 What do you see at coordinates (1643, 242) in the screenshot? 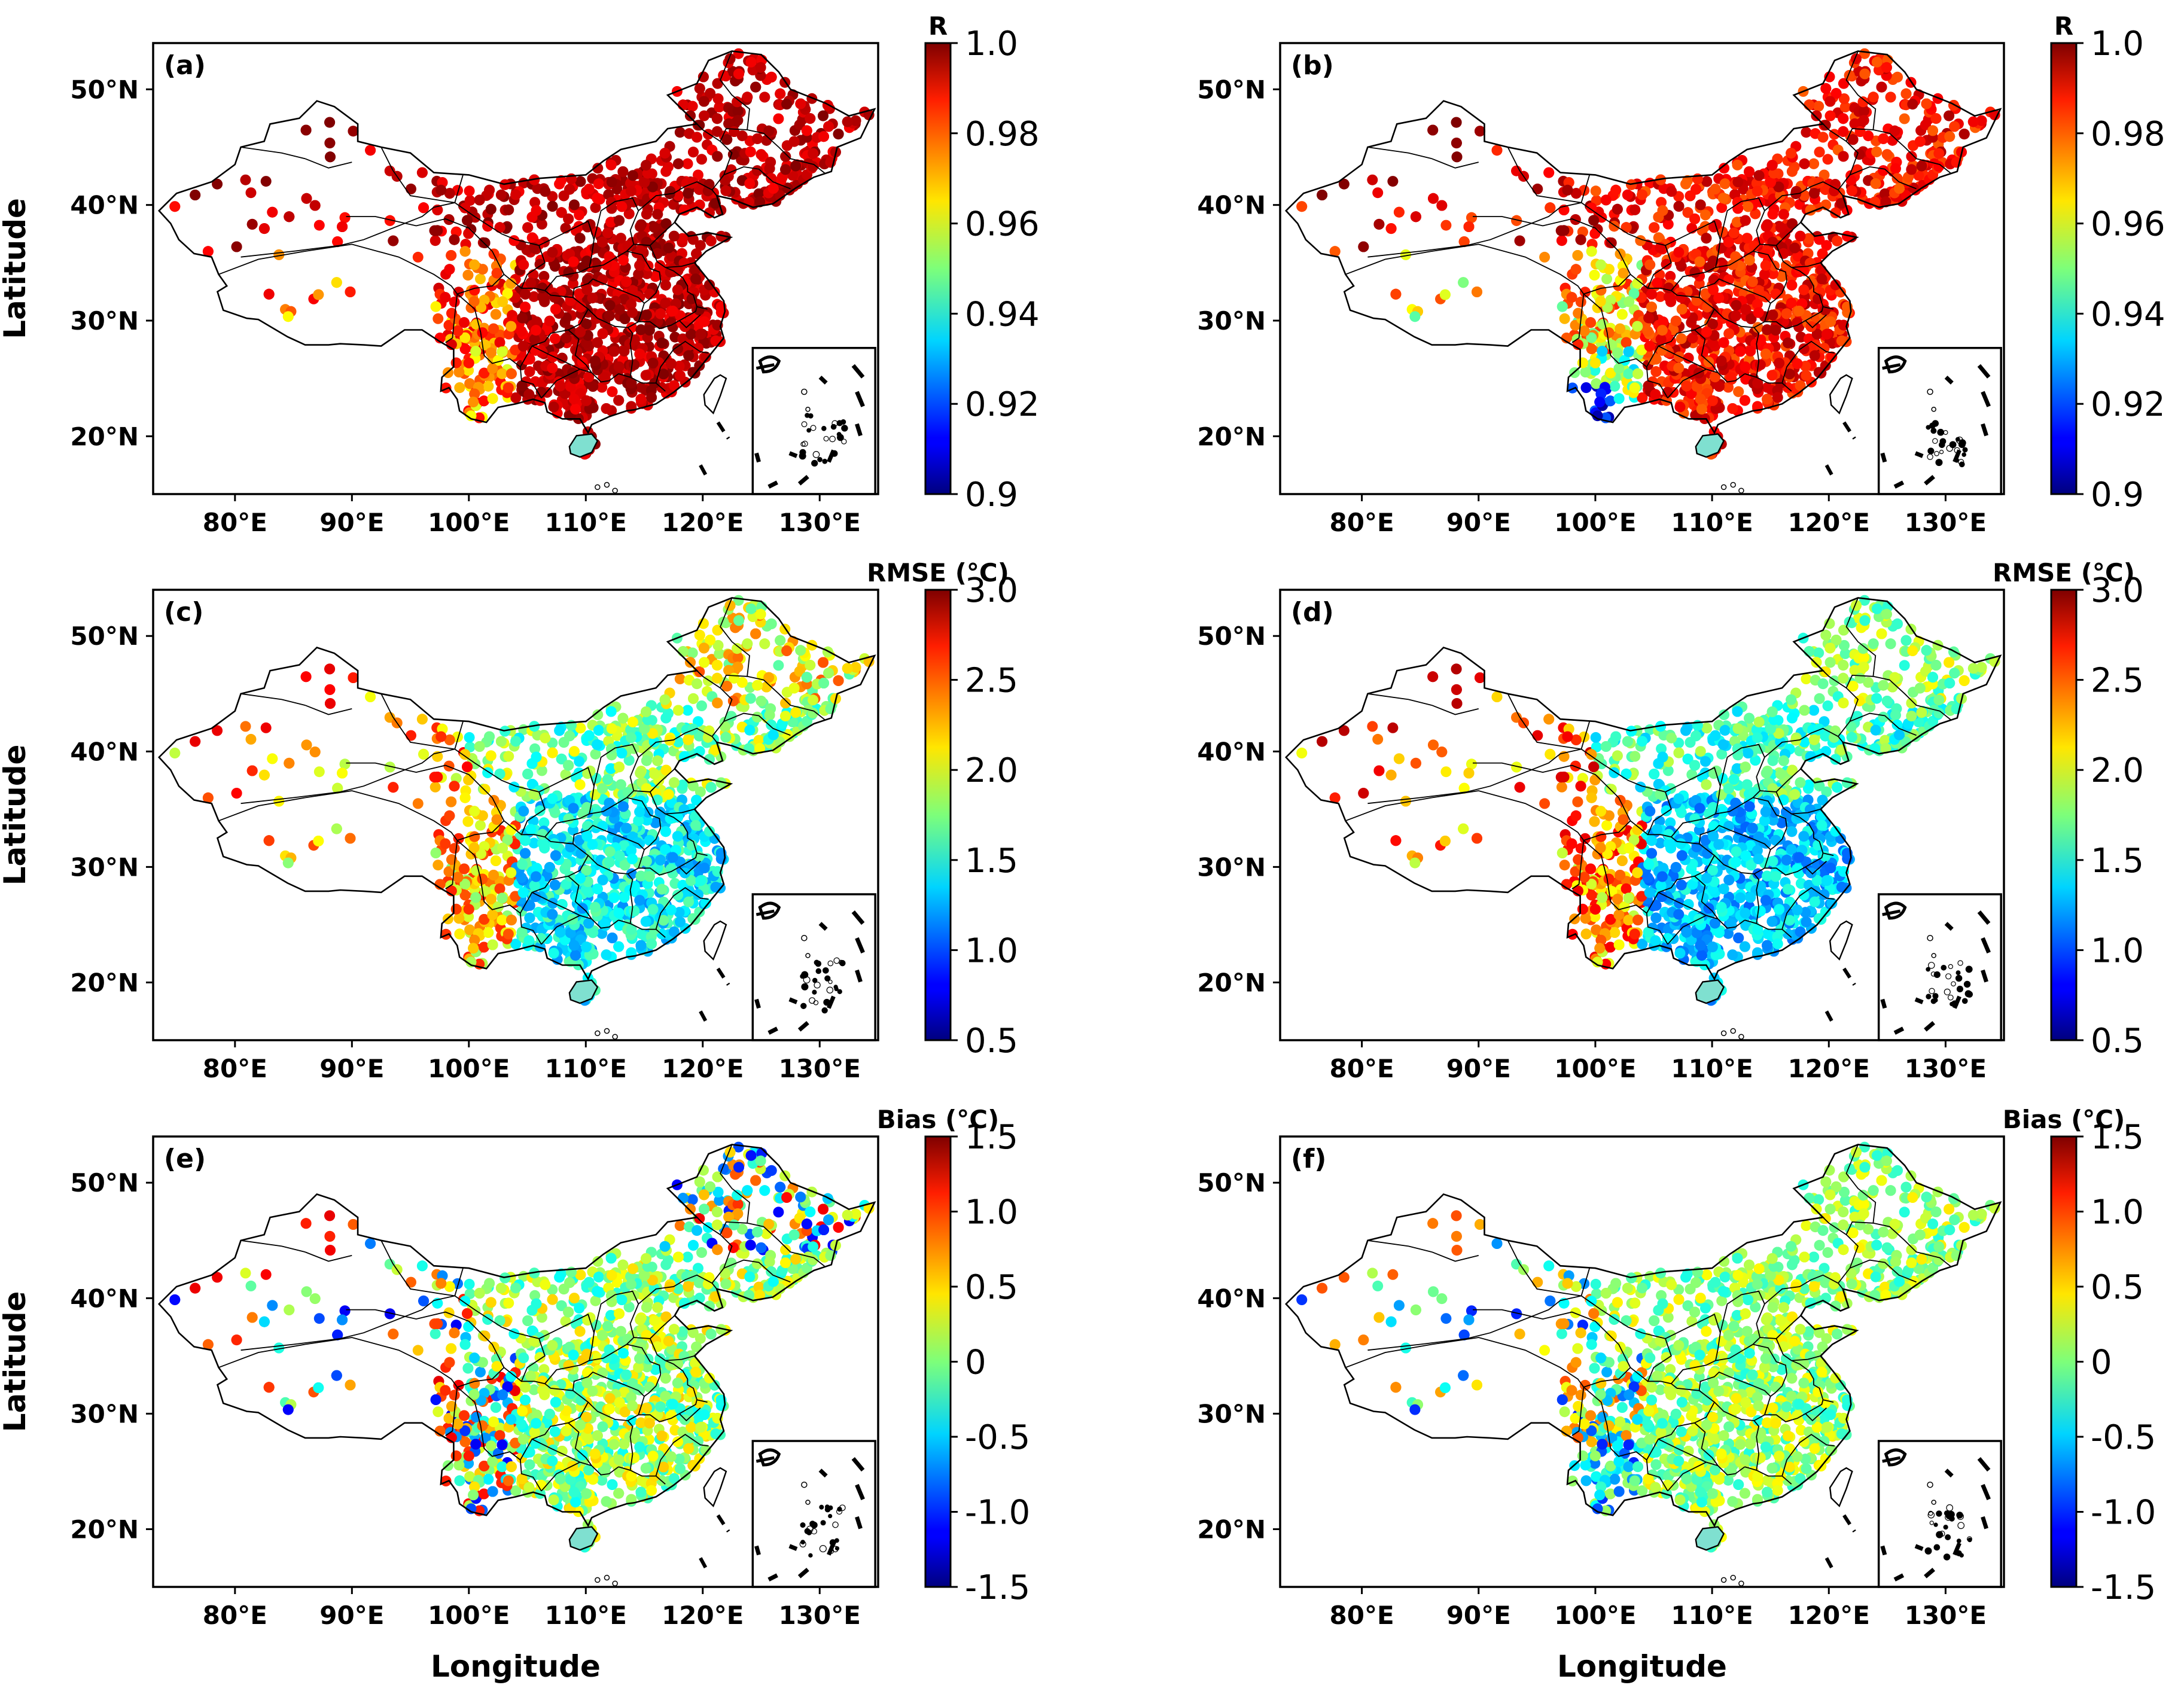
I see `national-border` at bounding box center [1643, 242].